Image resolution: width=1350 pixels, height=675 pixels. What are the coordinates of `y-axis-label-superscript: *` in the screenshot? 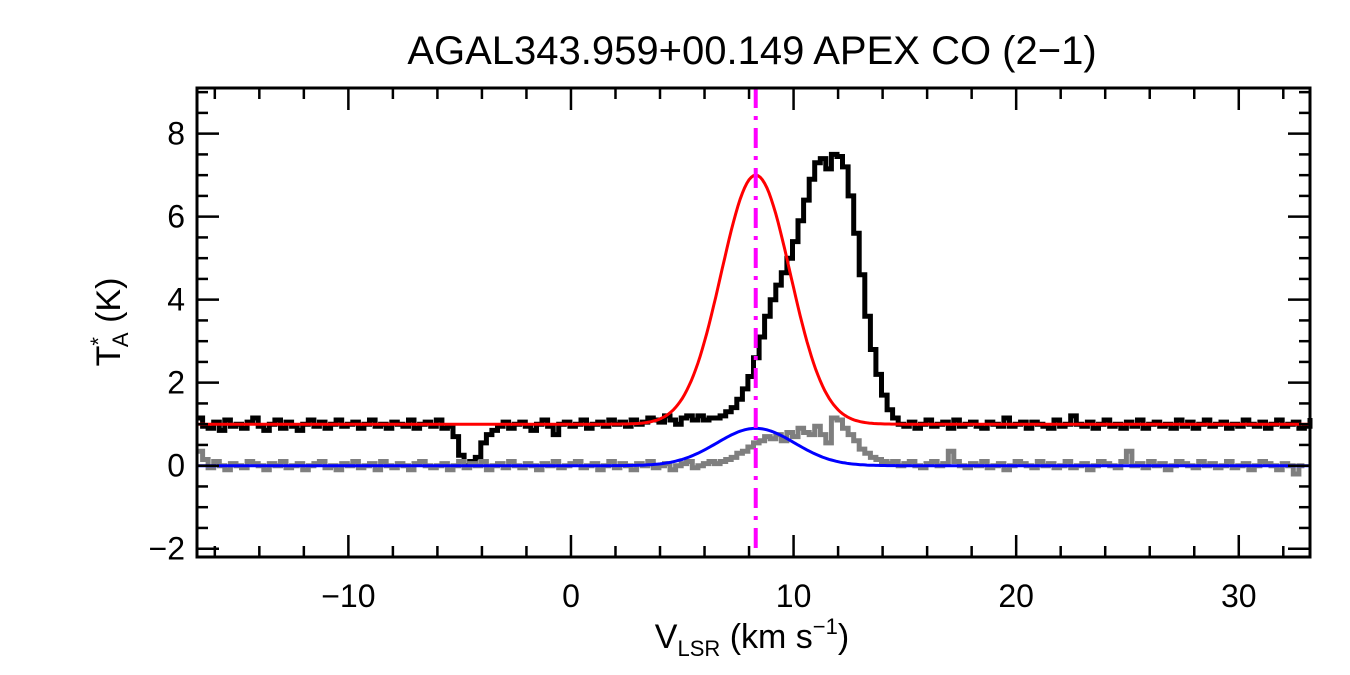 It's located at (98, 341).